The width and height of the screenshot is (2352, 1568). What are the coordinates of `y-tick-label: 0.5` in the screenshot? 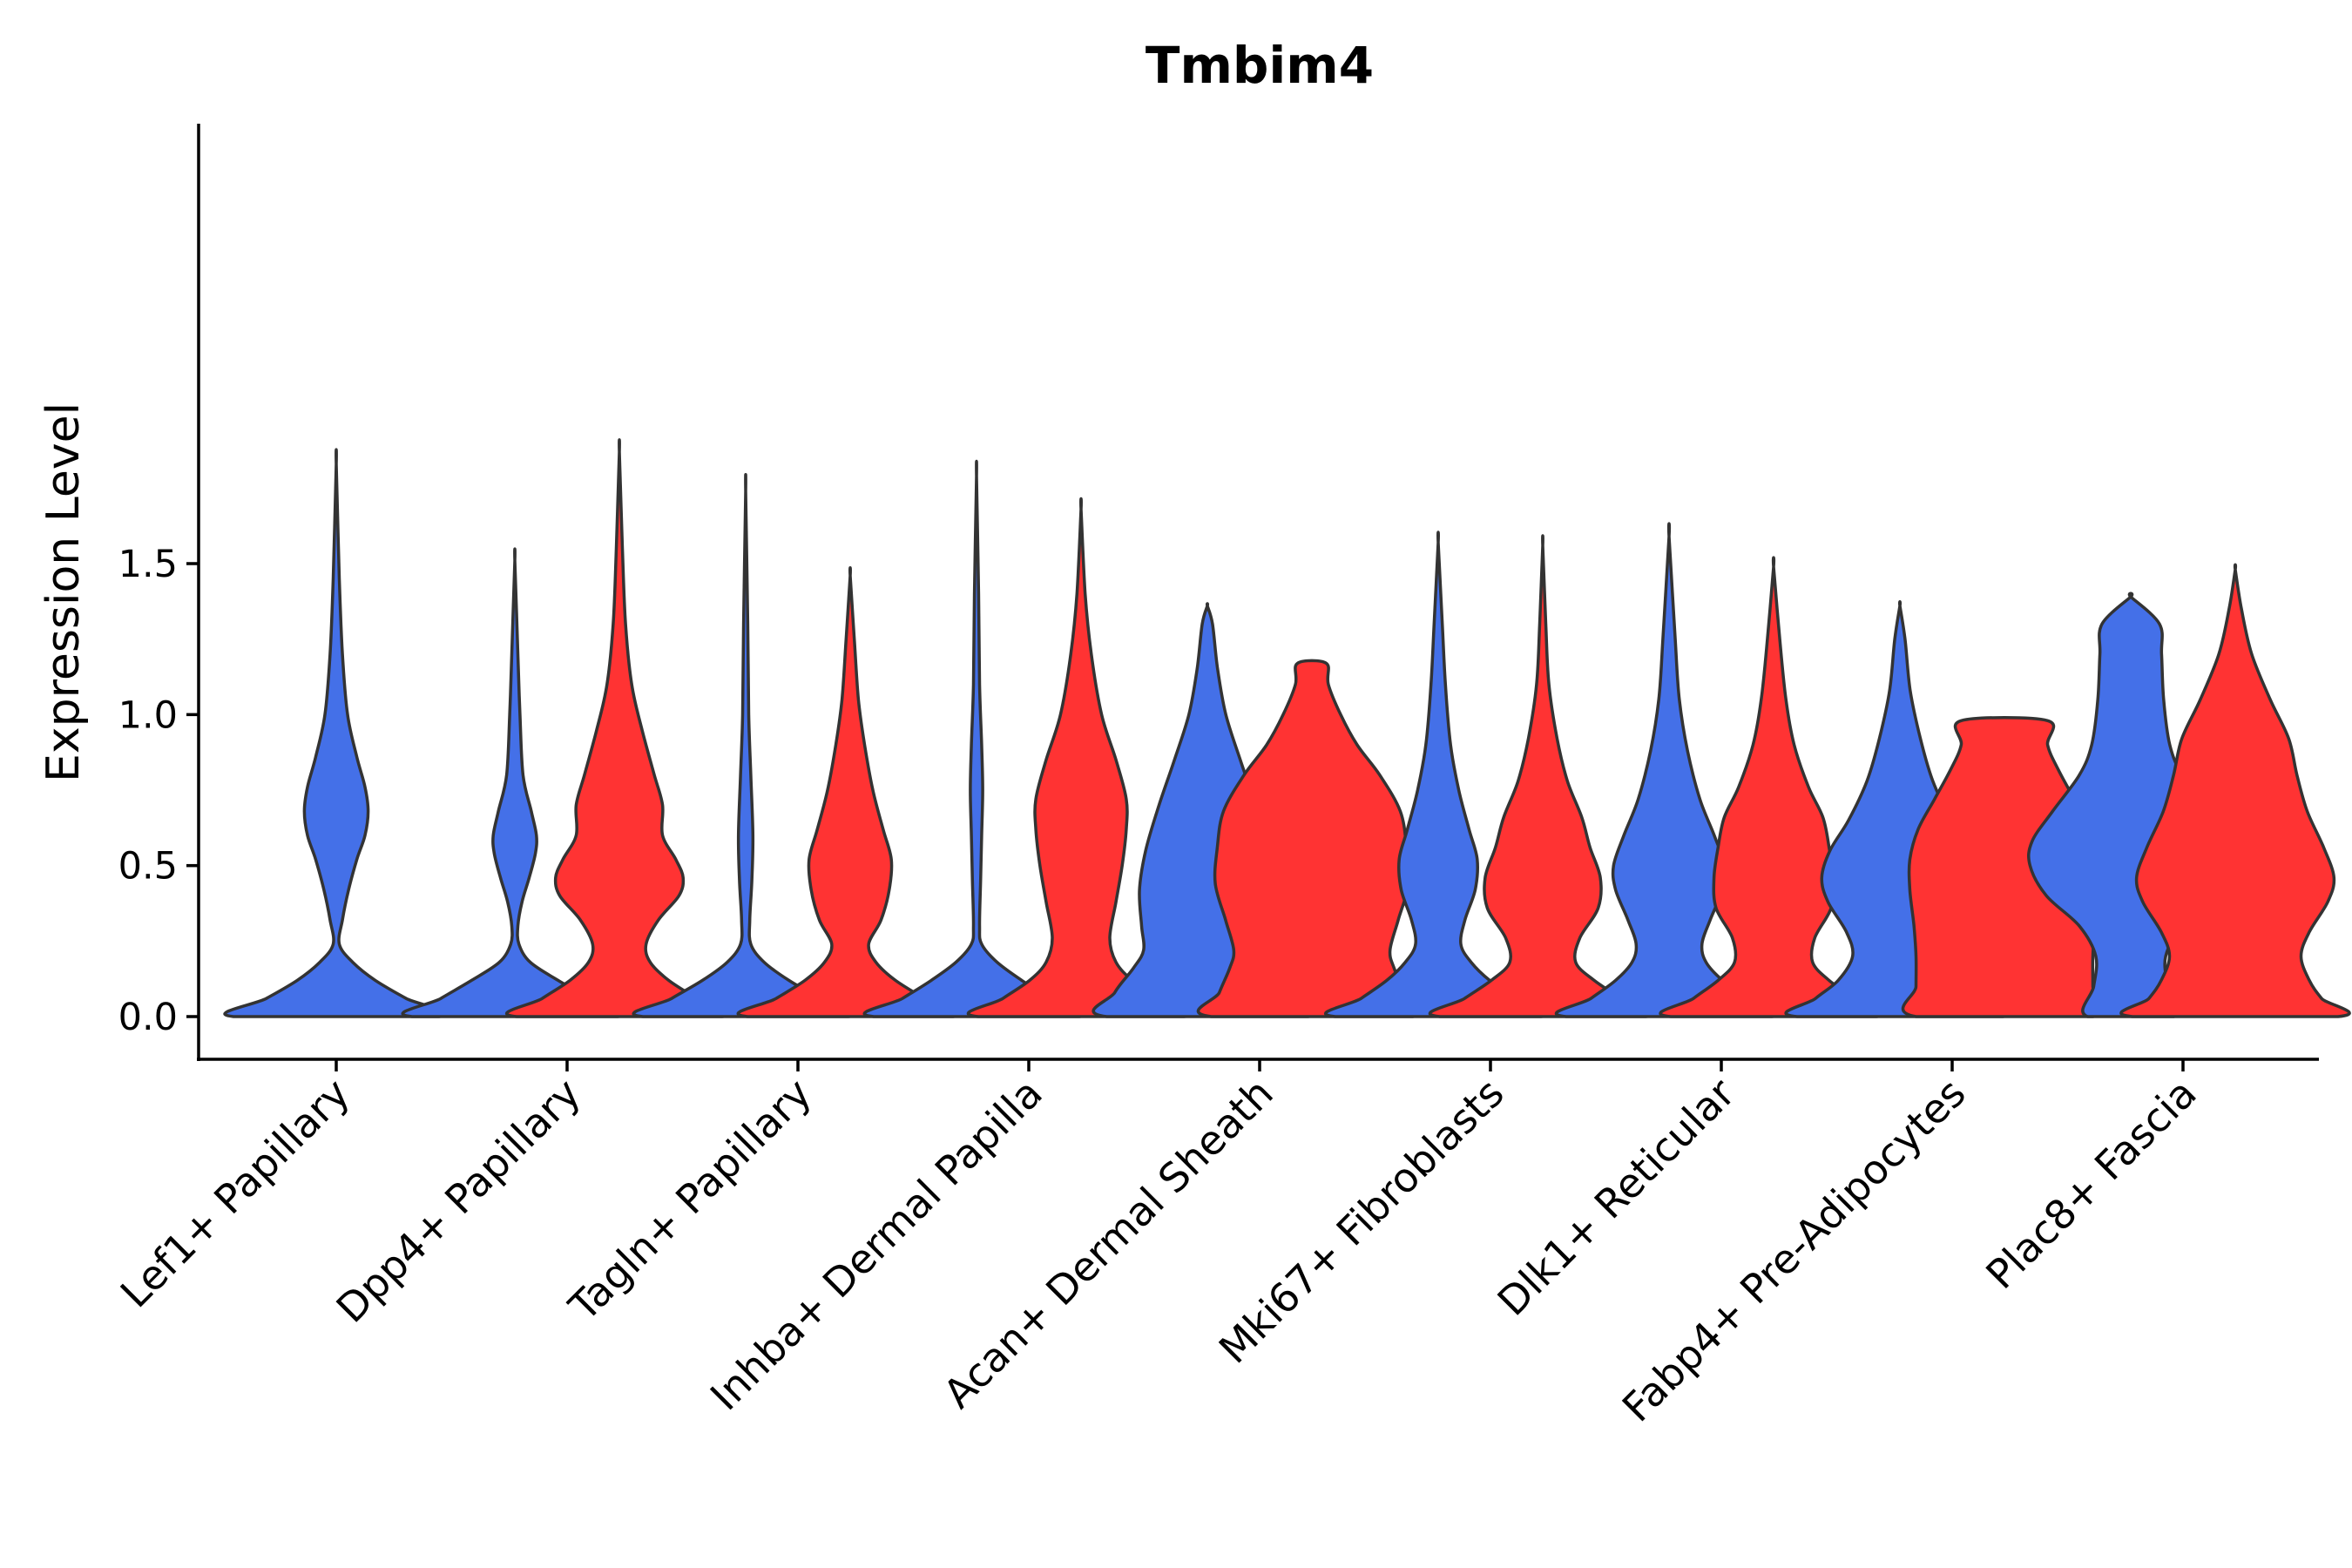 It's located at (148, 867).